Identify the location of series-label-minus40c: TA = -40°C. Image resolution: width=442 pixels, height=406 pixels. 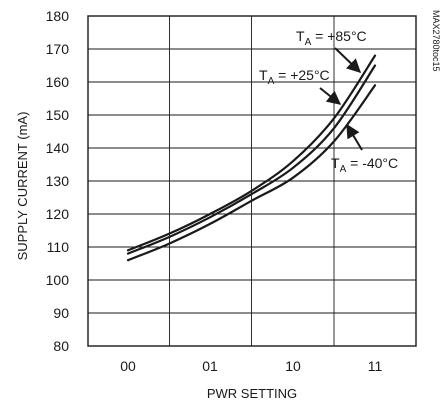
(364, 165).